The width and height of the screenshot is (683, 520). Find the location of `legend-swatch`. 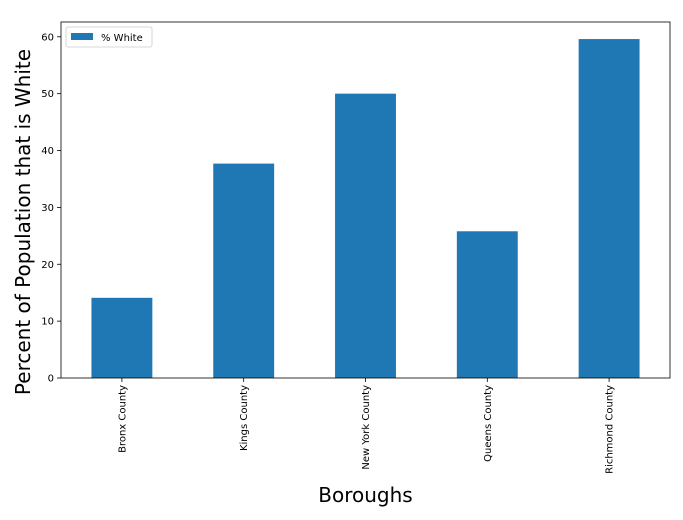

legend-swatch is located at coordinates (82, 36).